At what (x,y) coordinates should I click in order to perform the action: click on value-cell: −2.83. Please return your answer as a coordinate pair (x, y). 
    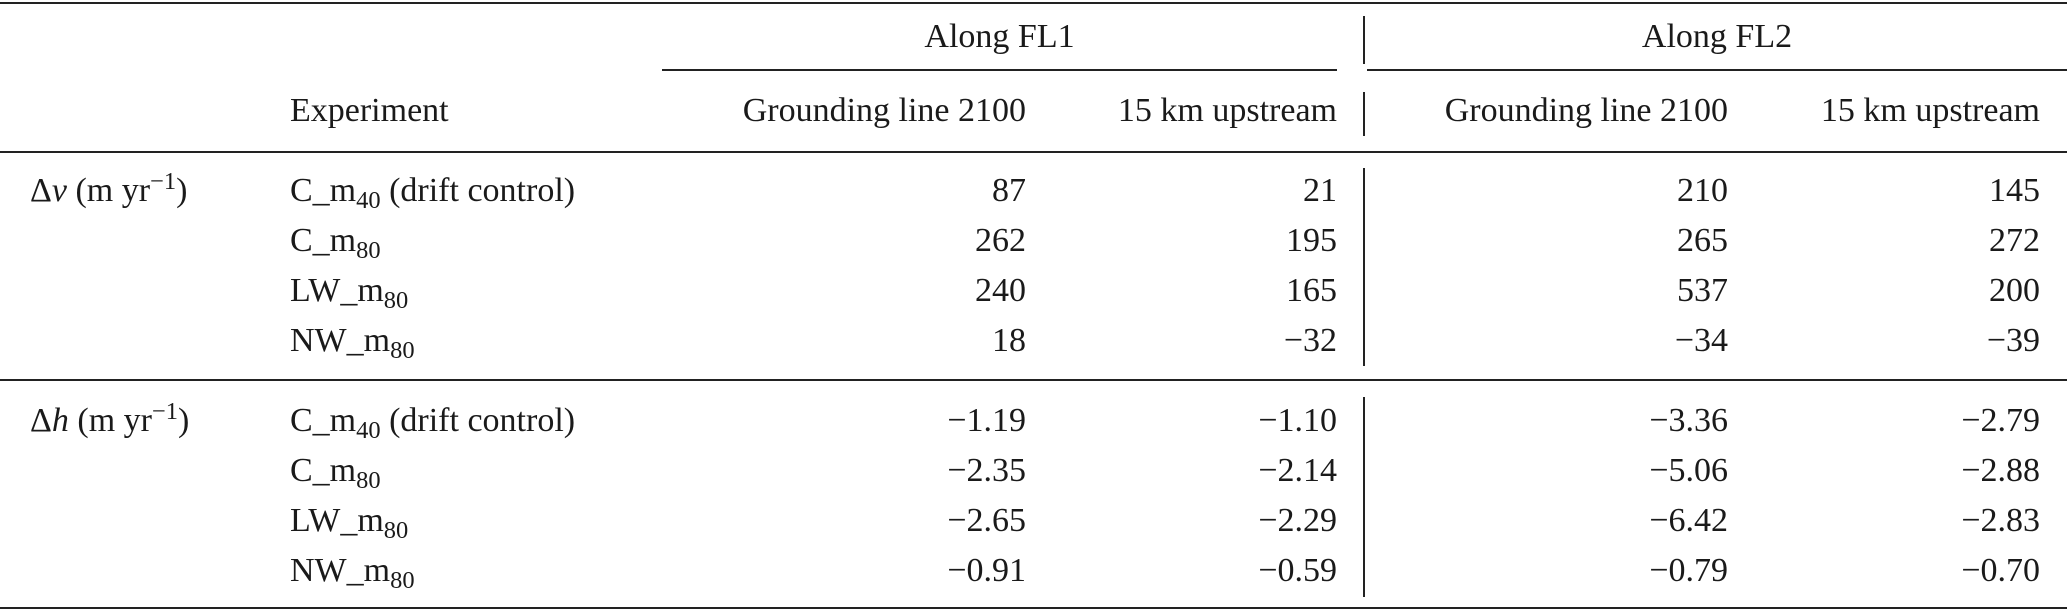
    Looking at the image, I should click on (2000, 520).